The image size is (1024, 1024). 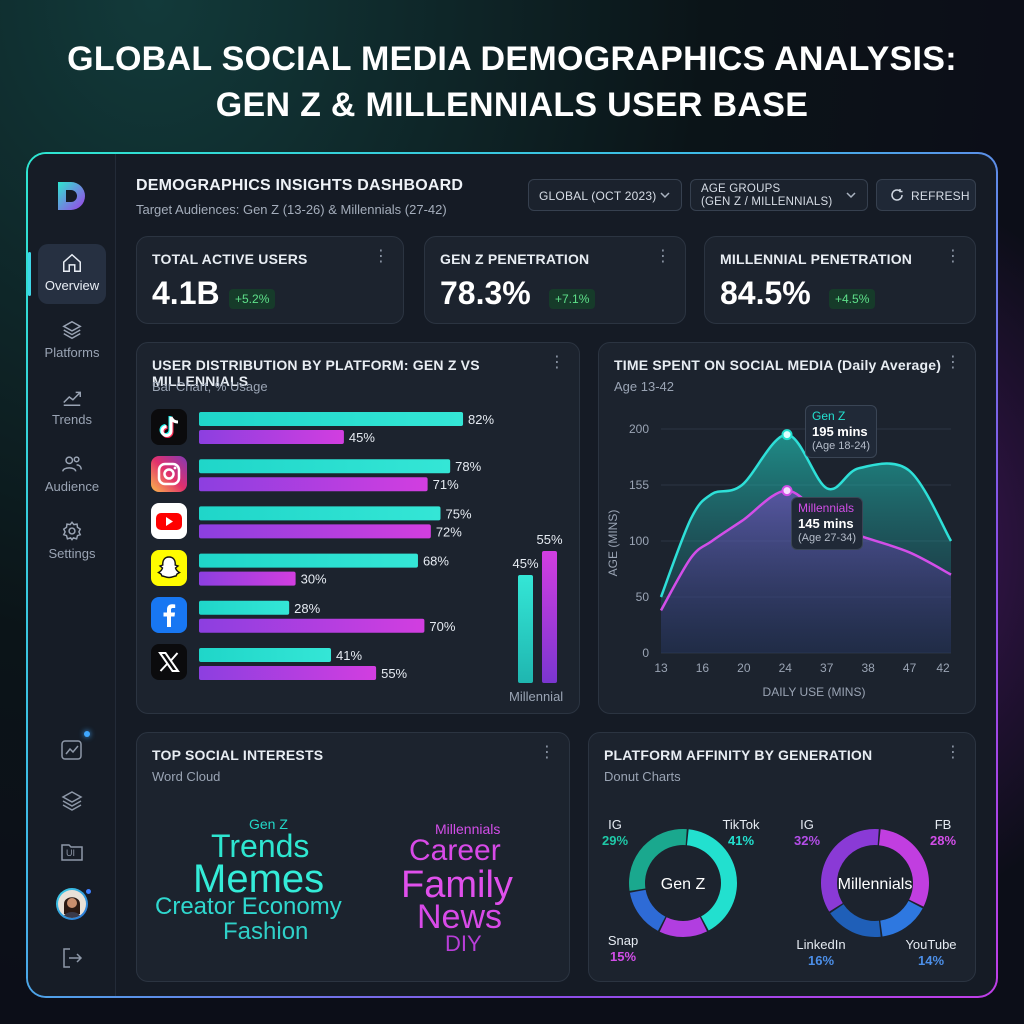 I want to click on donut-slice-snap, so click(x=683, y=927).